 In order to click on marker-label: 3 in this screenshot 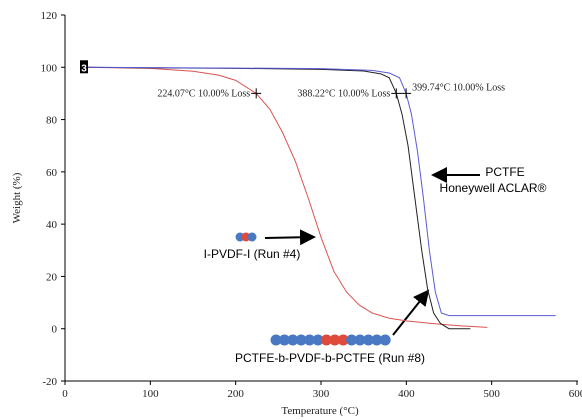, I will do `click(84, 68)`.